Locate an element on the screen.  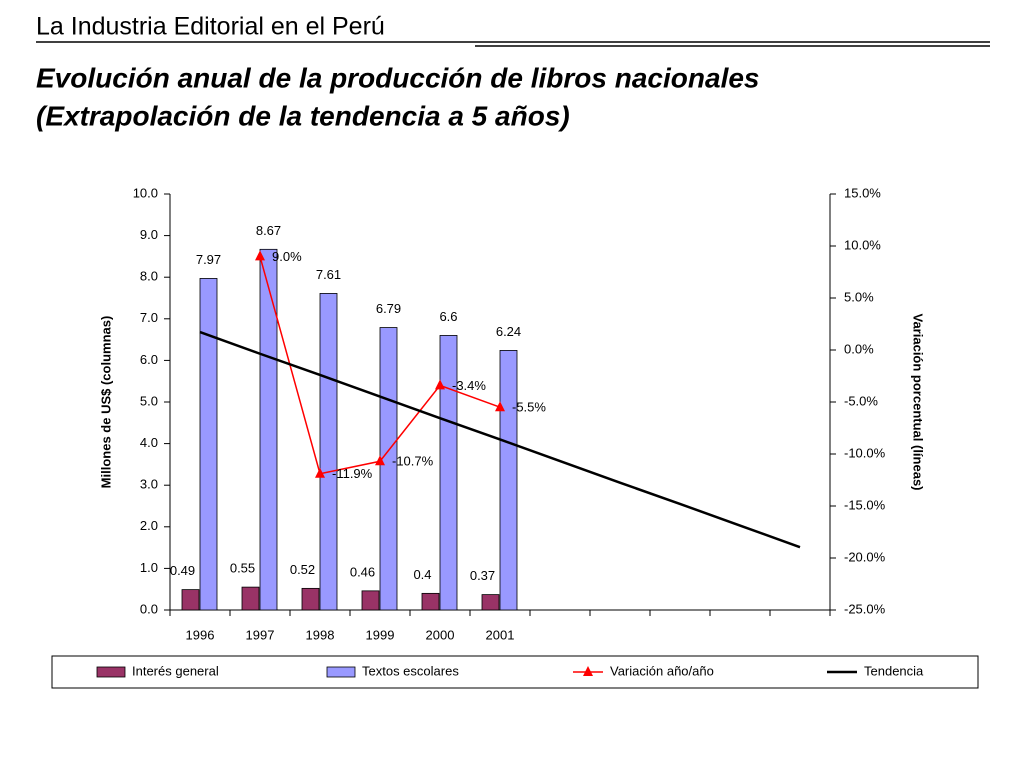
y-tick-label: 1.0 is located at coordinates (149, 567).